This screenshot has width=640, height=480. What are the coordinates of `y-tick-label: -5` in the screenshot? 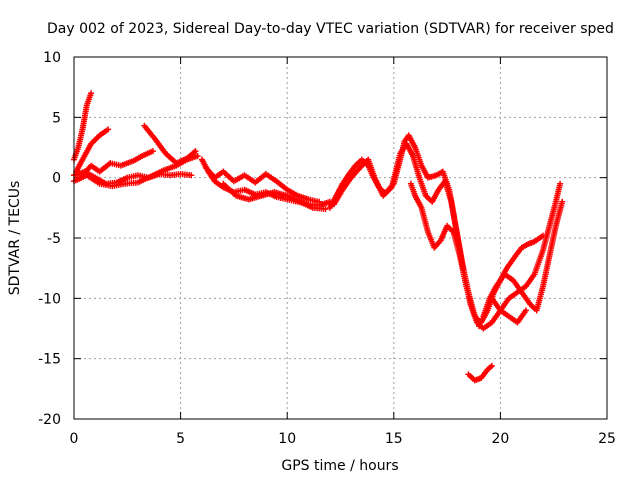 It's located at (54, 239).